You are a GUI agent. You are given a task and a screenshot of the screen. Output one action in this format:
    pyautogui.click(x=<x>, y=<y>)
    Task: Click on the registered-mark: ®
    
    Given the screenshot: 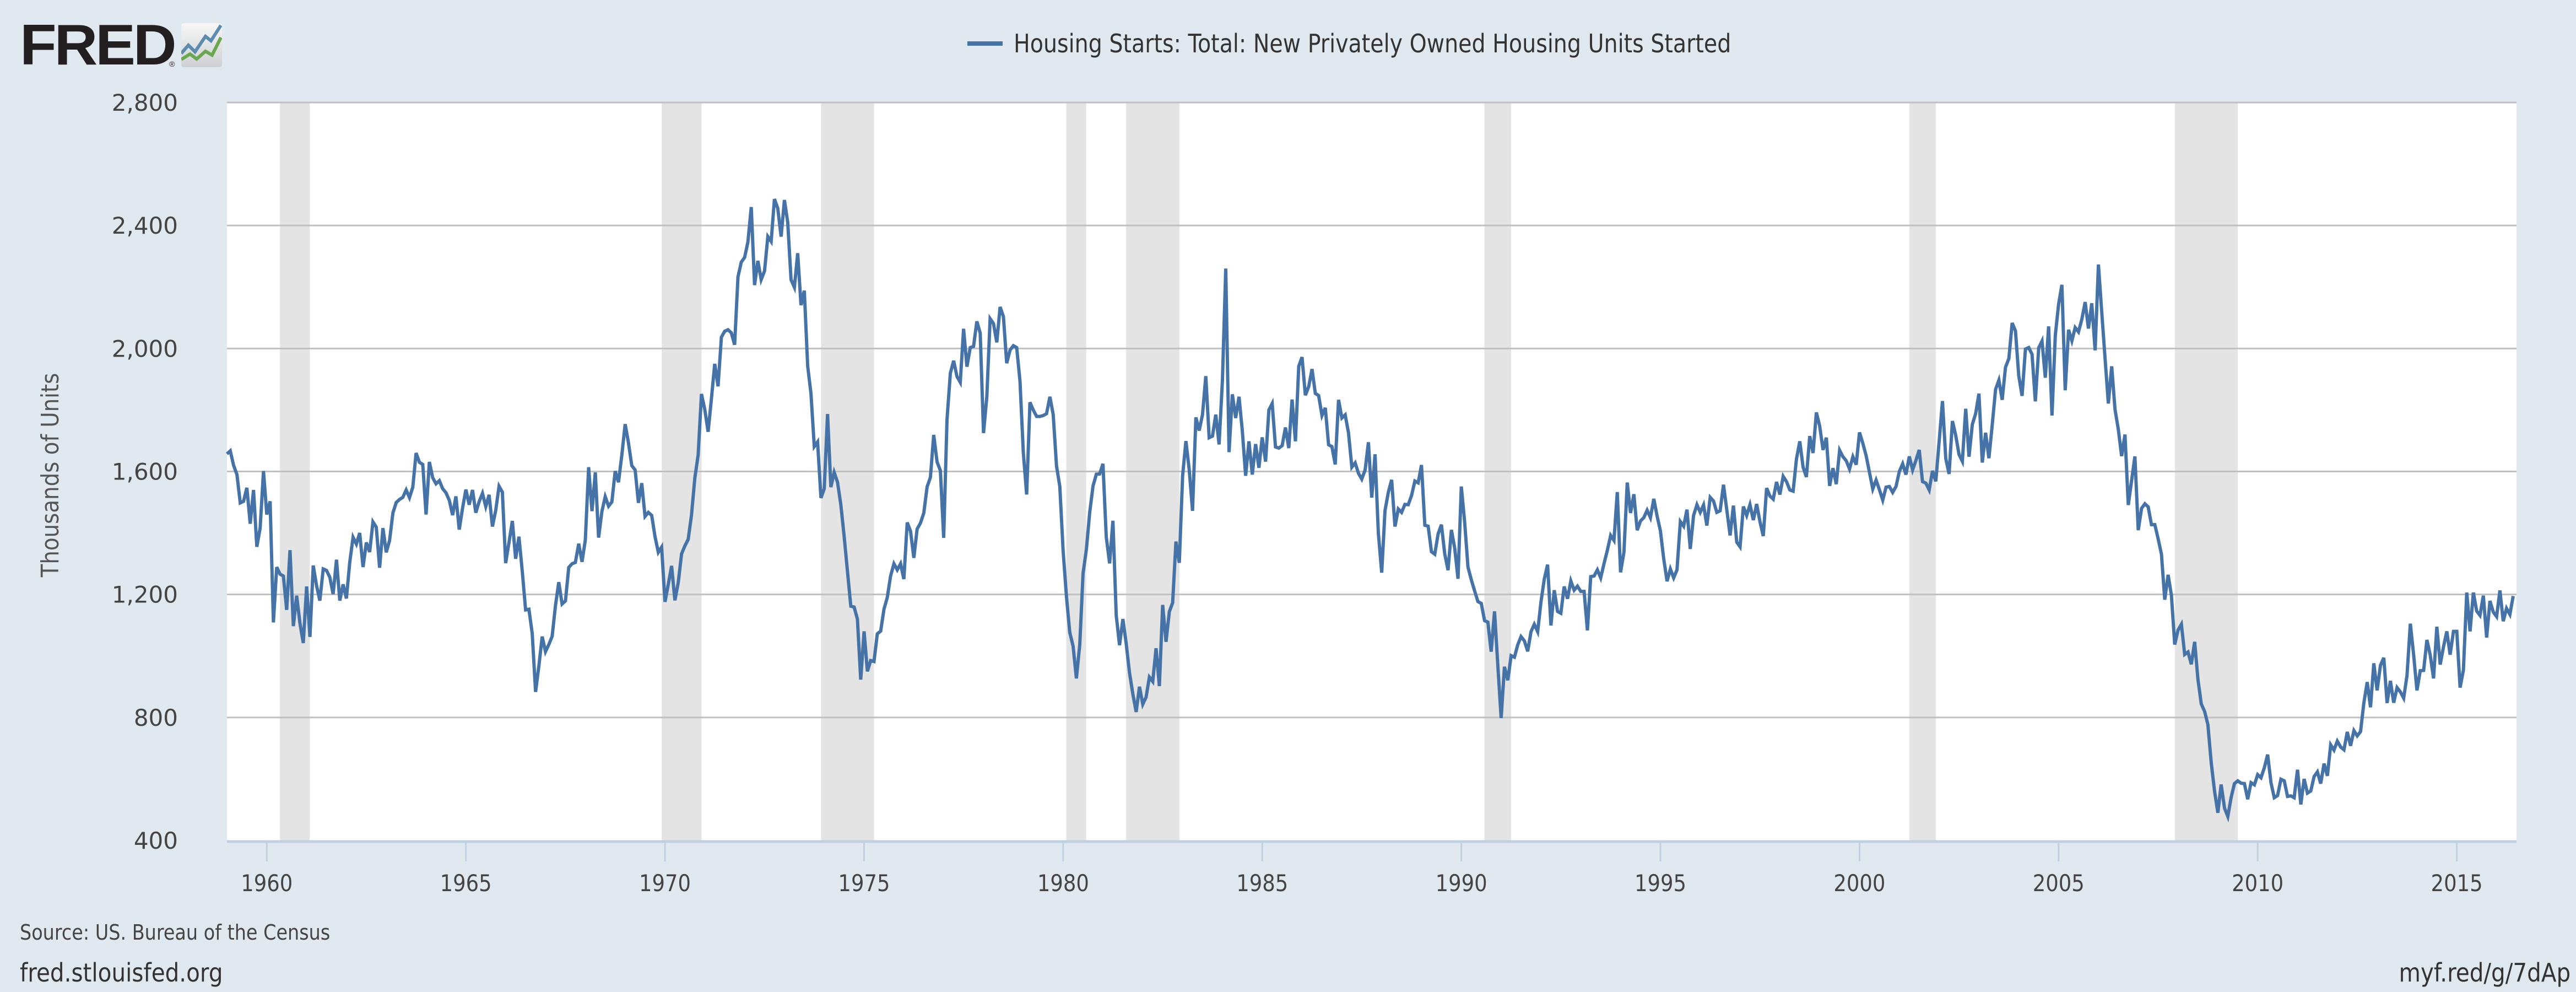 What is the action you would take?
    pyautogui.click(x=172, y=64)
    